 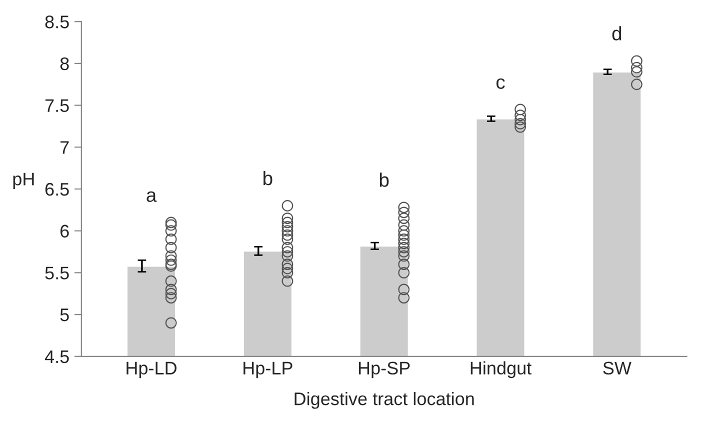 I want to click on x-tick-label: Hp-SP, so click(x=384, y=370).